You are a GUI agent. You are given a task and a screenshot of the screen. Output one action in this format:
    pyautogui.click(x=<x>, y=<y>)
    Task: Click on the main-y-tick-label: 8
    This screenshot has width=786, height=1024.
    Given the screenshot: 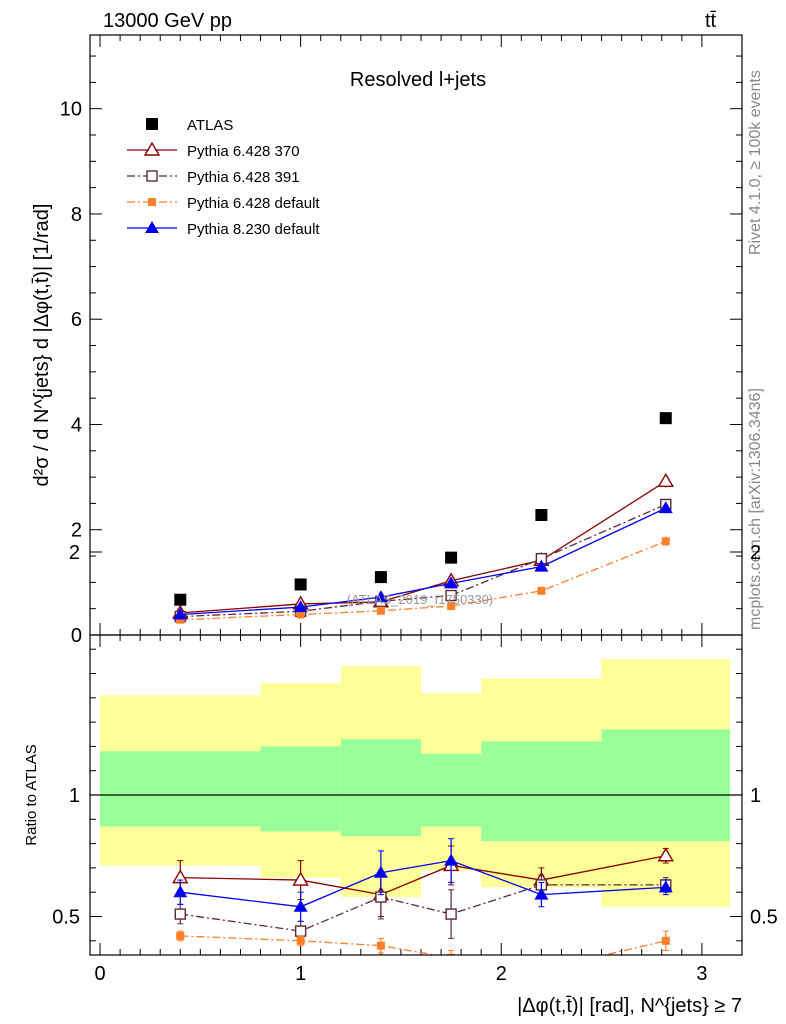 What is the action you would take?
    pyautogui.click(x=76, y=215)
    